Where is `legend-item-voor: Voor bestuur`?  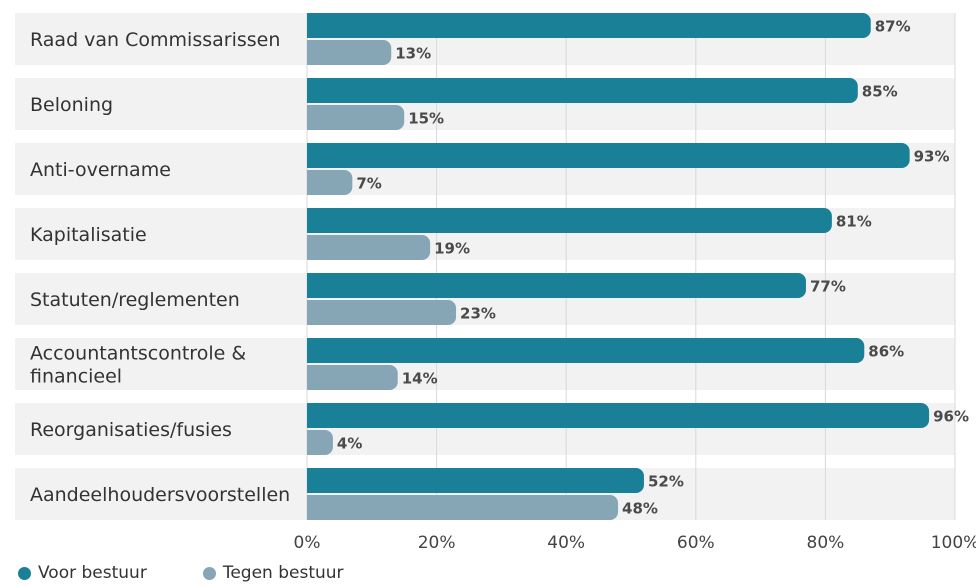 legend-item-voor: Voor bestuur is located at coordinates (82, 573).